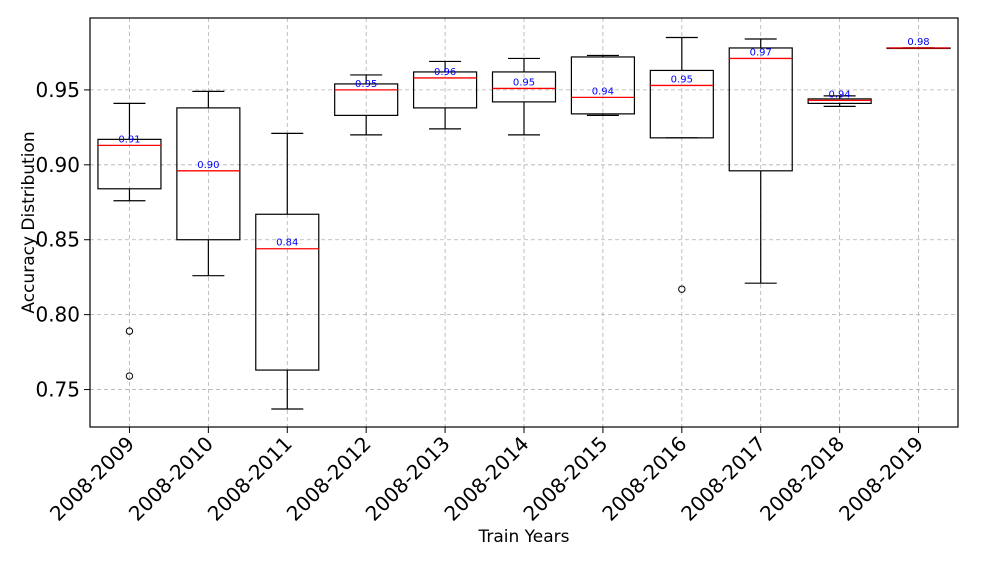  I want to click on y-tick-label: 0.95, so click(57, 90).